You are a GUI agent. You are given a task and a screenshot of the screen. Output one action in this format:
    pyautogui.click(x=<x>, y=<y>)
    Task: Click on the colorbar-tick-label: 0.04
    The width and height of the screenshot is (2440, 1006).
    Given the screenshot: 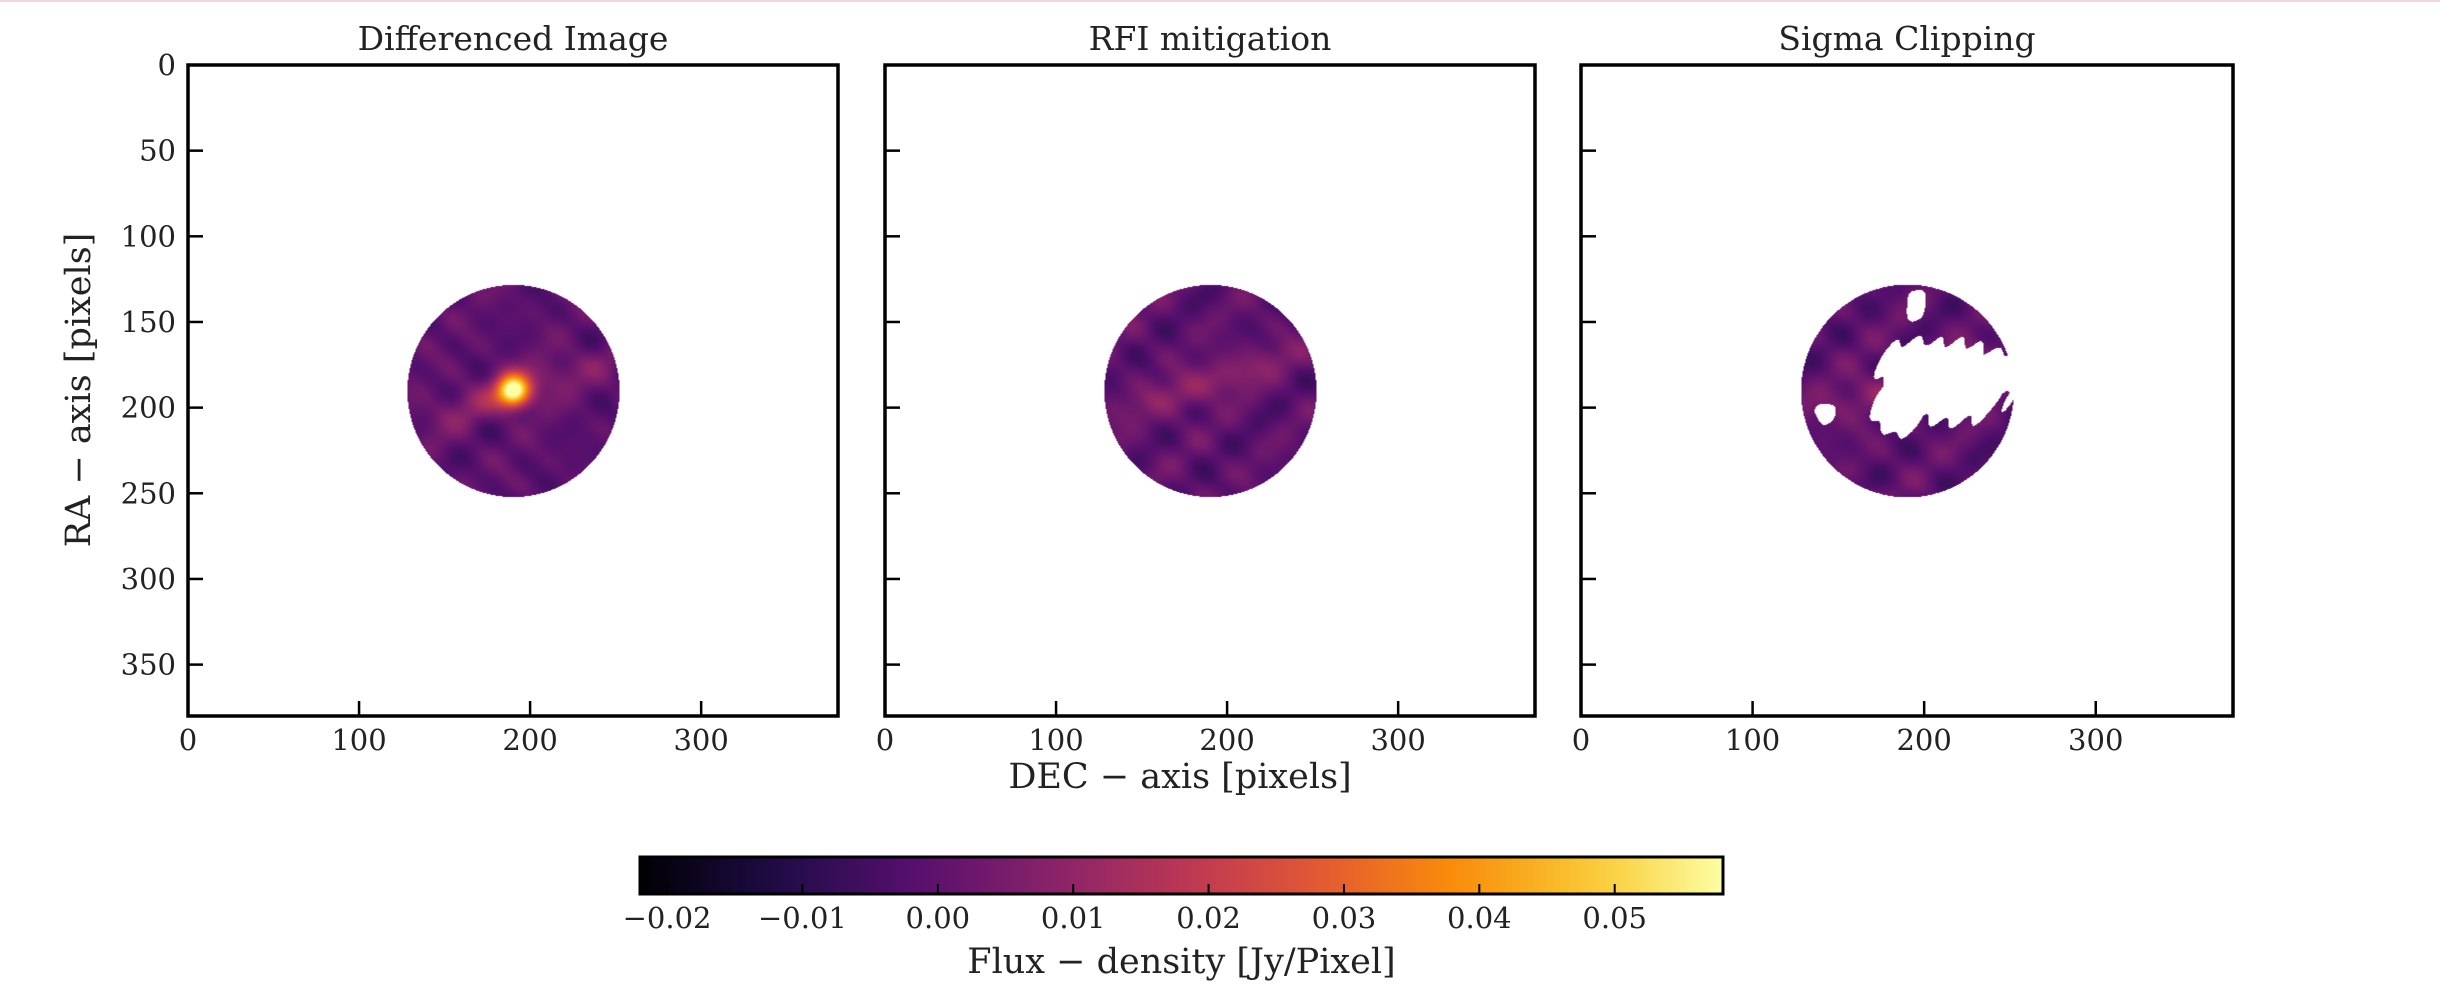 What is the action you would take?
    pyautogui.click(x=1479, y=918)
    